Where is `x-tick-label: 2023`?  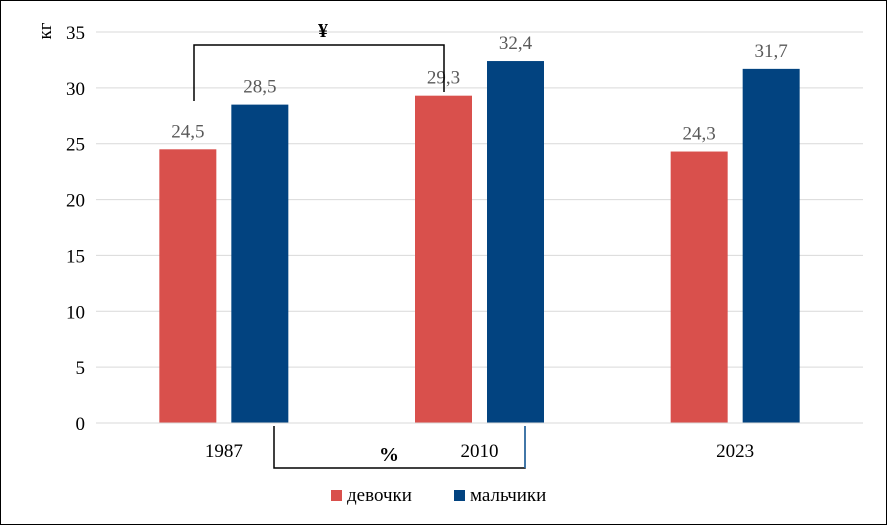
x-tick-label: 2023 is located at coordinates (735, 451).